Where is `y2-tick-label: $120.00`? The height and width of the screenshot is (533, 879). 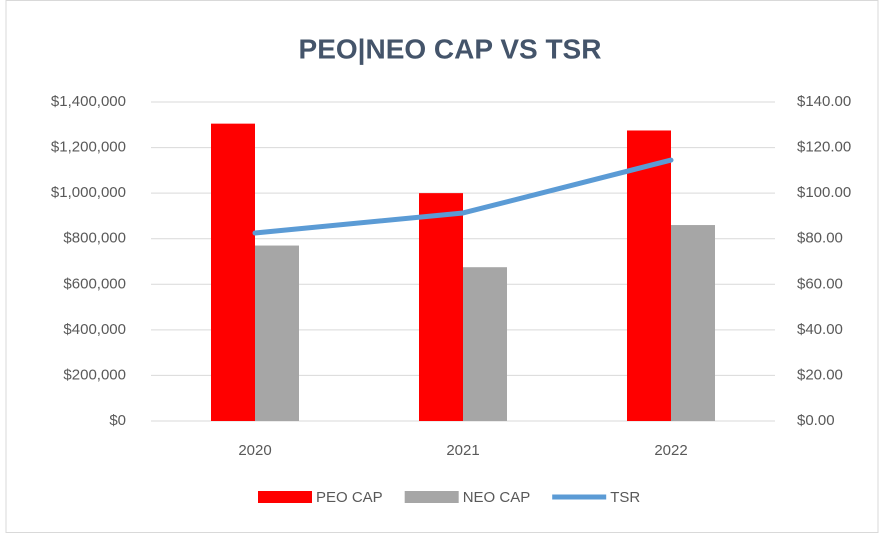 y2-tick-label: $120.00 is located at coordinates (824, 147).